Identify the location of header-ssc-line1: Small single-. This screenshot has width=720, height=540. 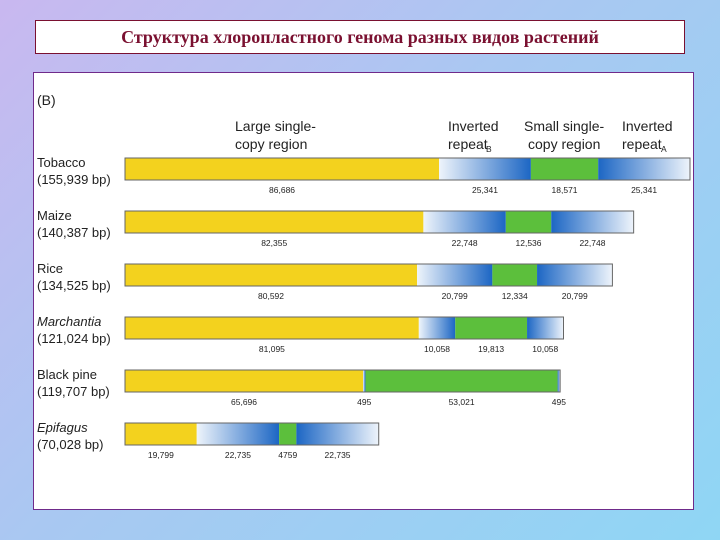
(564, 126).